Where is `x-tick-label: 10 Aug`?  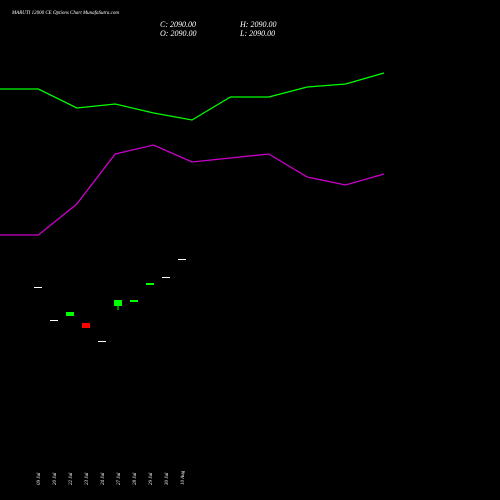
x-tick-label: 10 Aug is located at coordinates (183, 477).